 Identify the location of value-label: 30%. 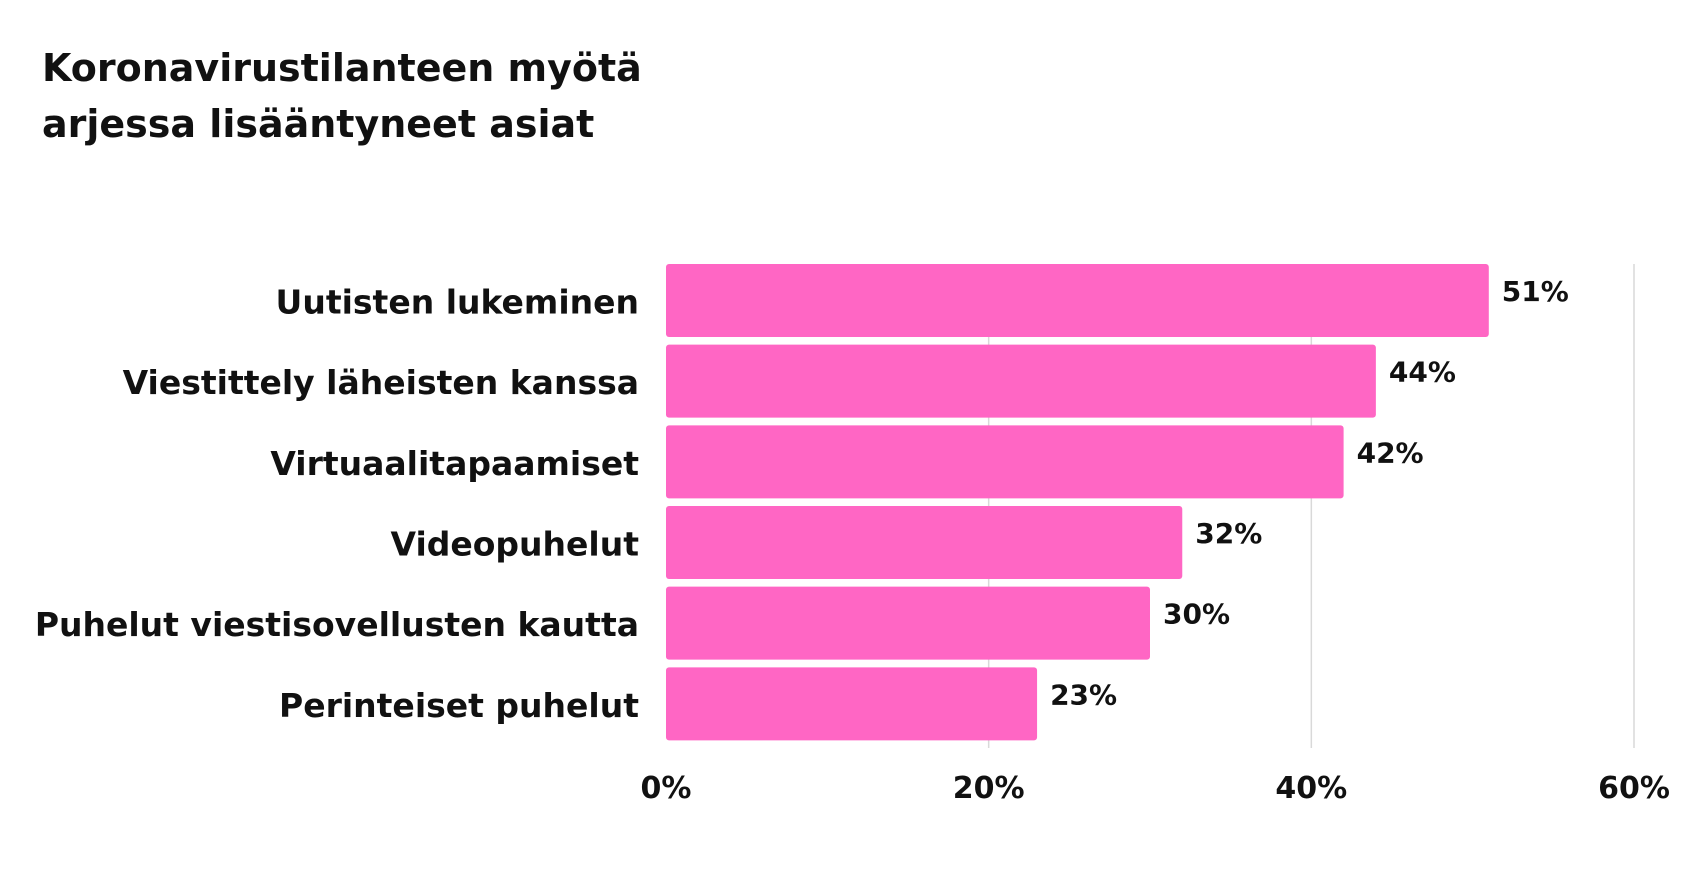
(1196, 614).